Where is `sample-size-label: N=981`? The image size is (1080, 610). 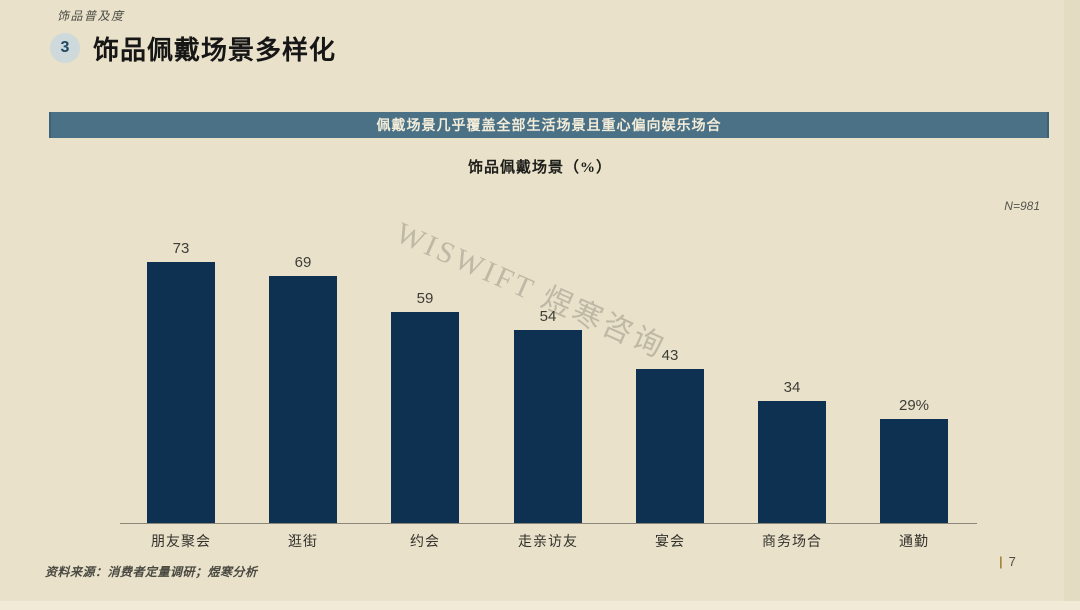
sample-size-label: N=981 is located at coordinates (1022, 206).